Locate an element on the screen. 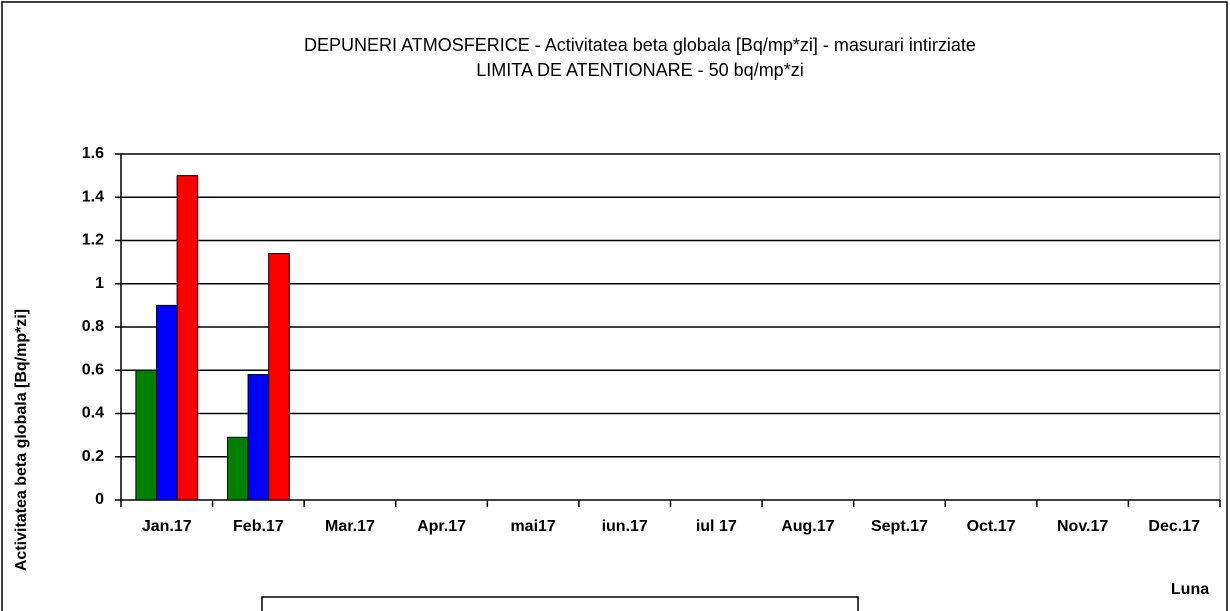  x-tick-label: Apr.17 is located at coordinates (441, 526).